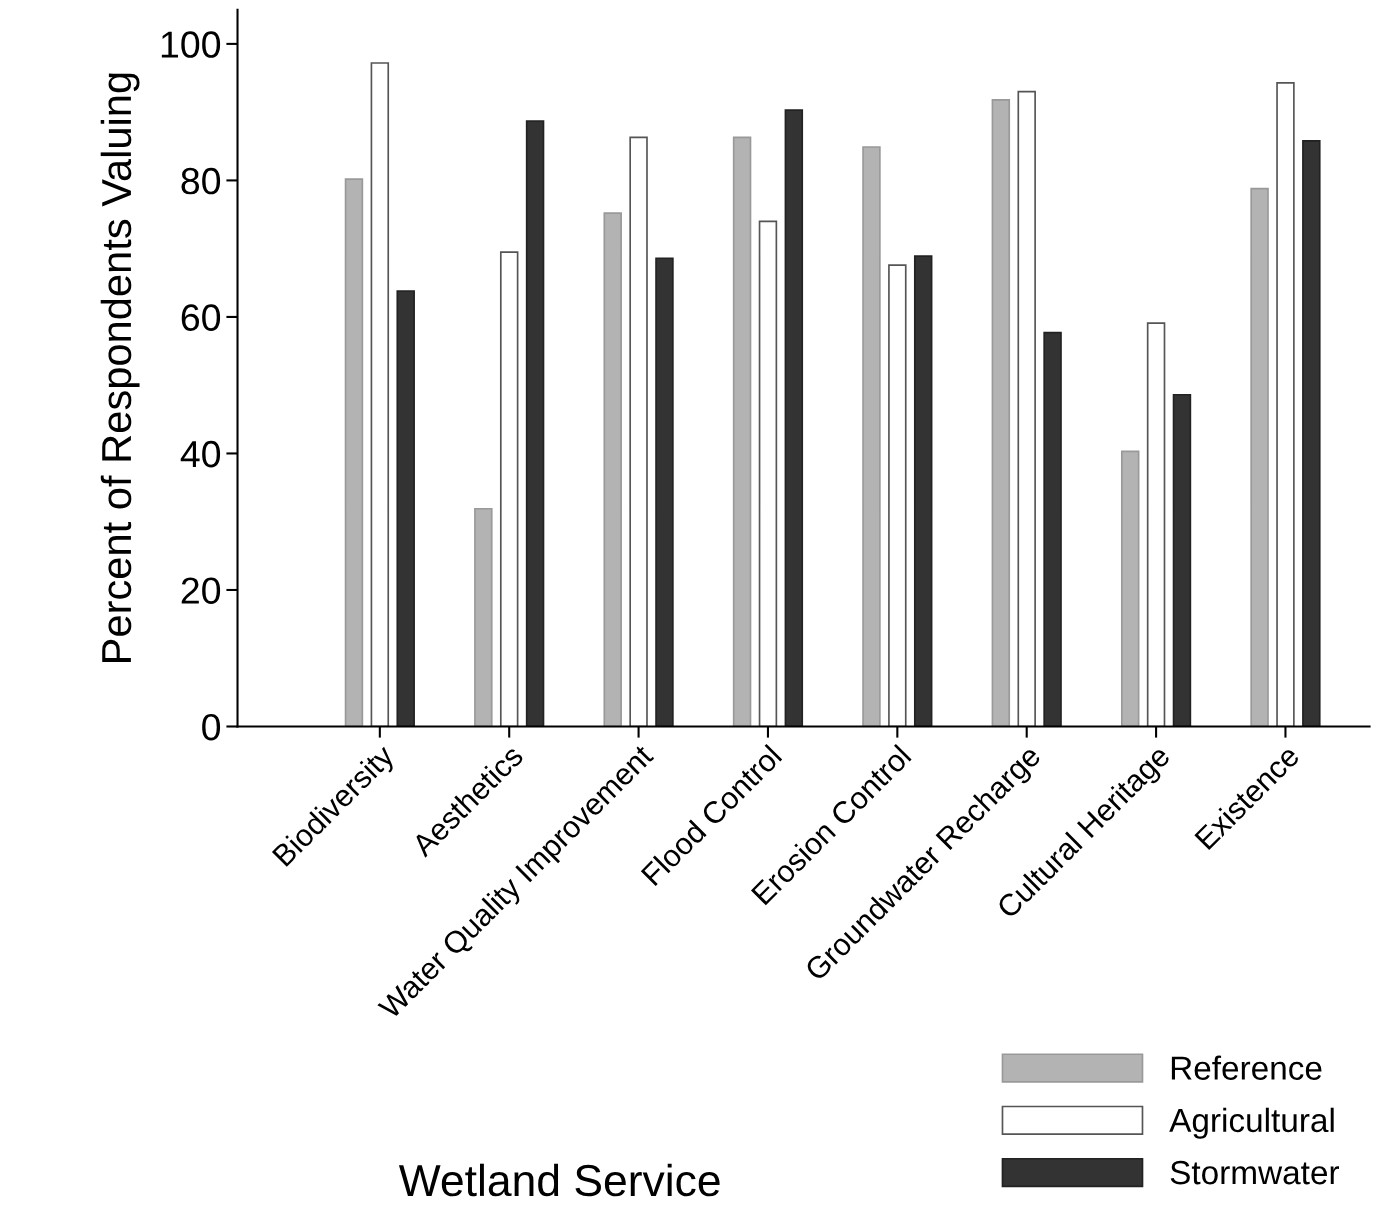 This screenshot has width=1389, height=1221. Describe the element at coordinates (191, 44) in the screenshot. I see `y-tick-label: 100` at that location.